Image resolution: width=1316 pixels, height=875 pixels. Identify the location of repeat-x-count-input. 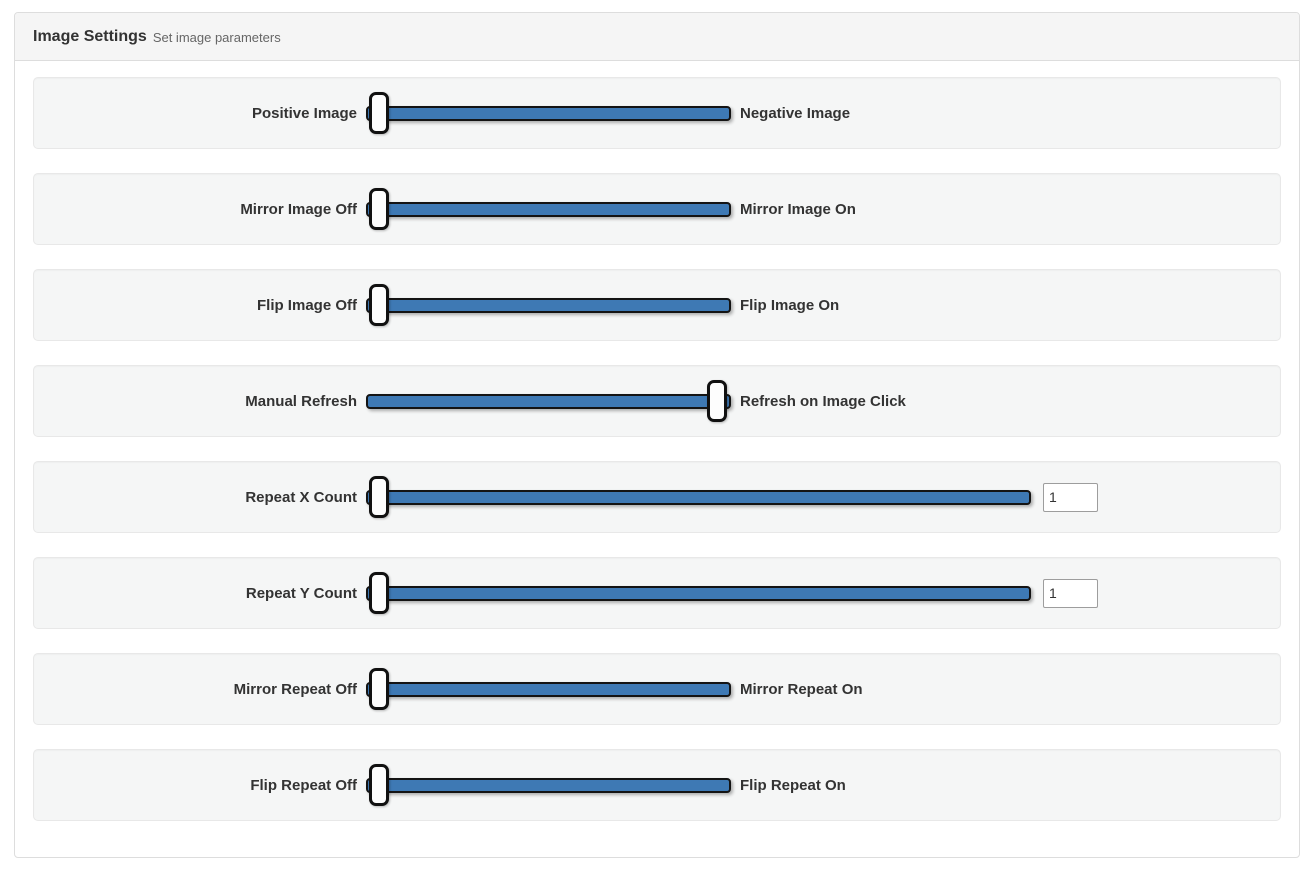
(1070, 497).